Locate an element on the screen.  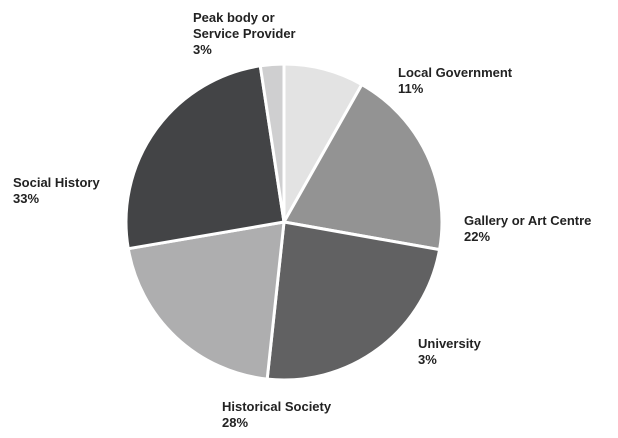
slice-label-0: Local Government 11% is located at coordinates (455, 80).